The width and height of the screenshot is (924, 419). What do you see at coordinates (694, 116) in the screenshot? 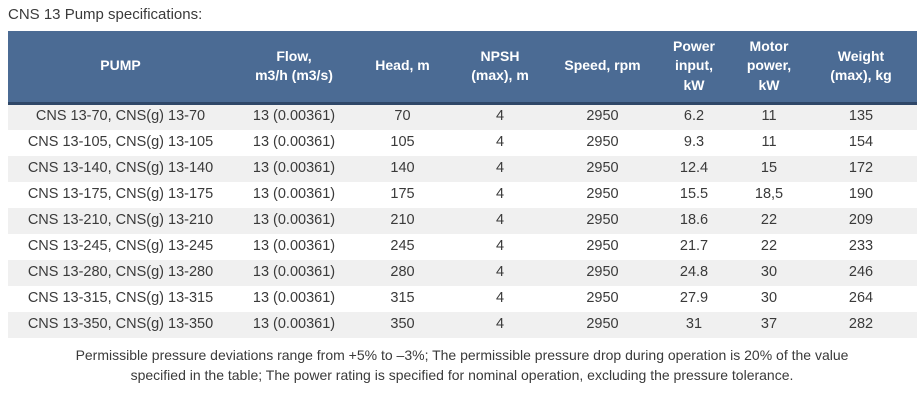
I see `cell-power-input: 6.2` at bounding box center [694, 116].